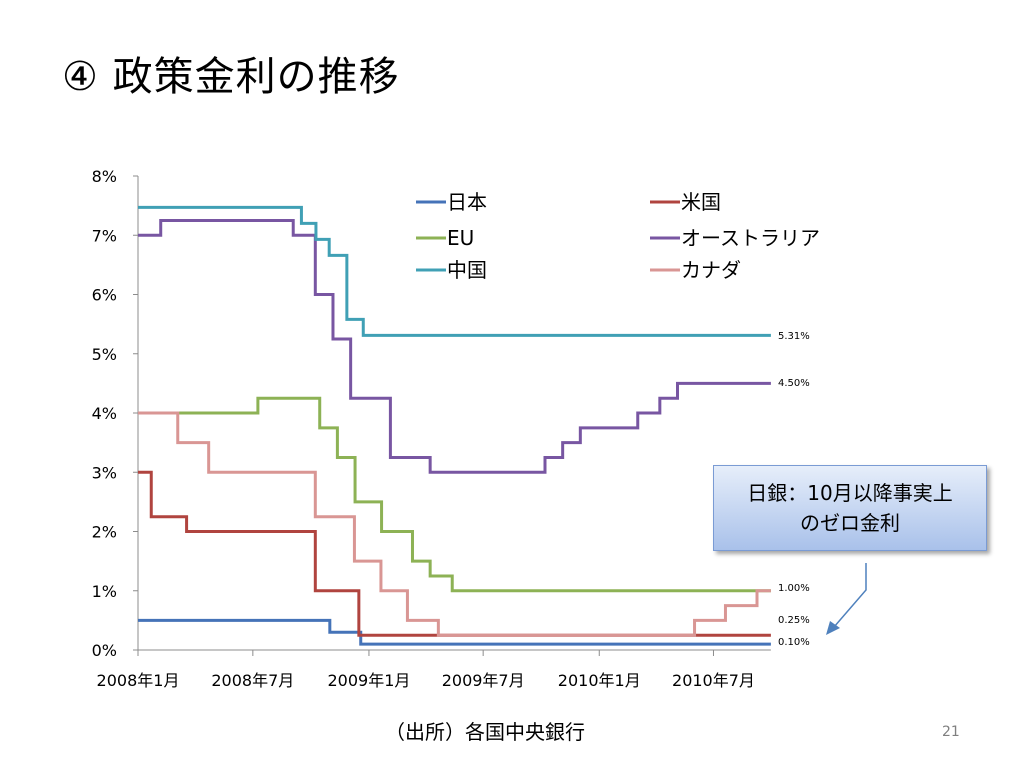  Describe the element at coordinates (711, 270) in the screenshot. I see `legend-label: カナダ` at that location.